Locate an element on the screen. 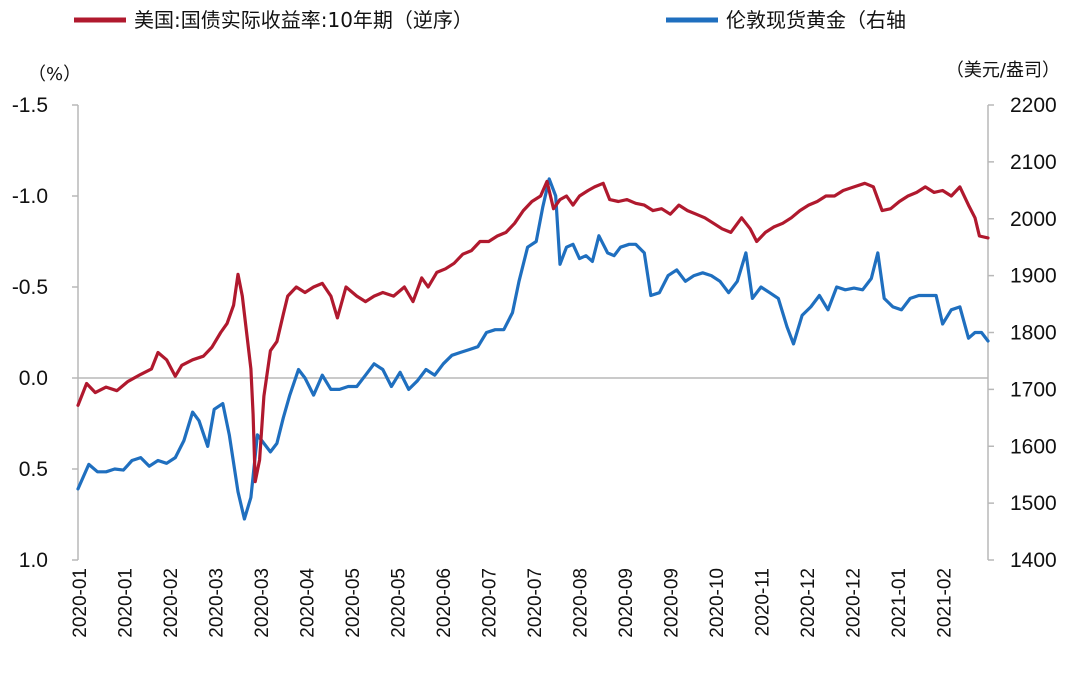 Image resolution: width=1080 pixels, height=675 pixels. left-axis-unit: （%） is located at coordinates (54, 74).